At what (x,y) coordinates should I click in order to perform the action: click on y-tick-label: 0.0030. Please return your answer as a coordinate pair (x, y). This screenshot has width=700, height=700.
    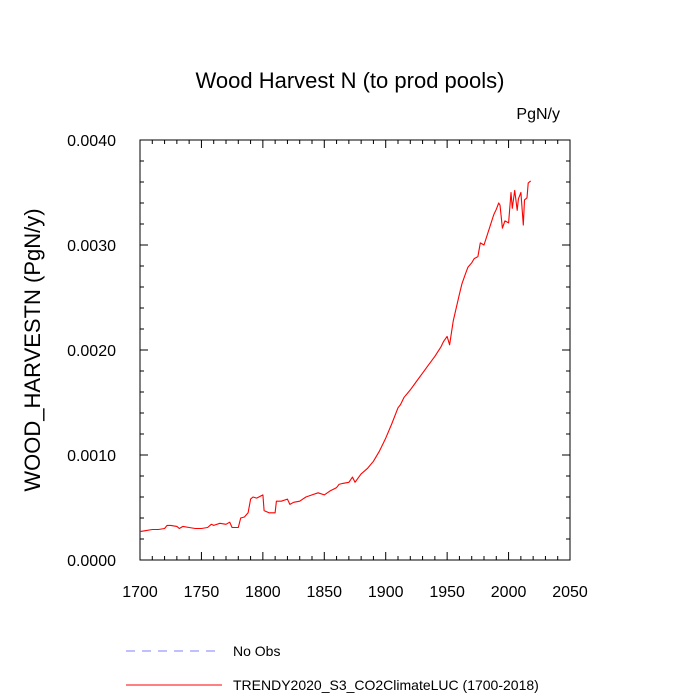
    Looking at the image, I should click on (91, 246).